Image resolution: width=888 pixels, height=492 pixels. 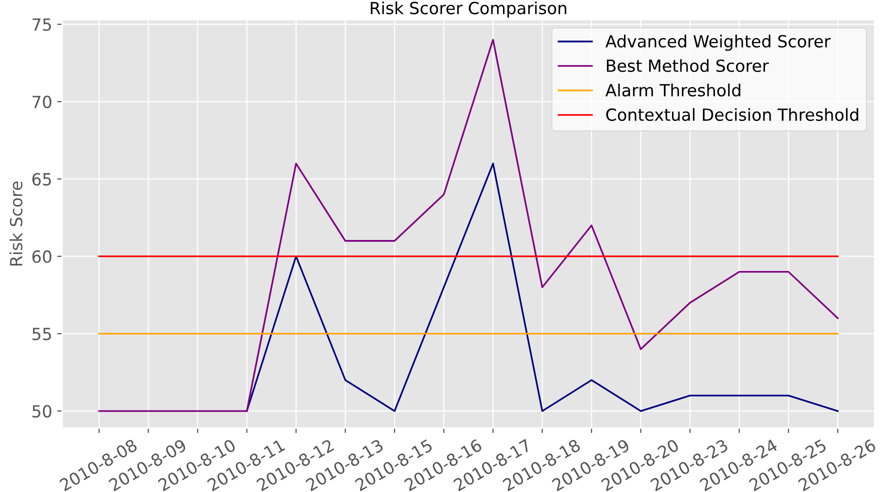 I want to click on legend-label: Alarm Threshold, so click(x=672, y=90).